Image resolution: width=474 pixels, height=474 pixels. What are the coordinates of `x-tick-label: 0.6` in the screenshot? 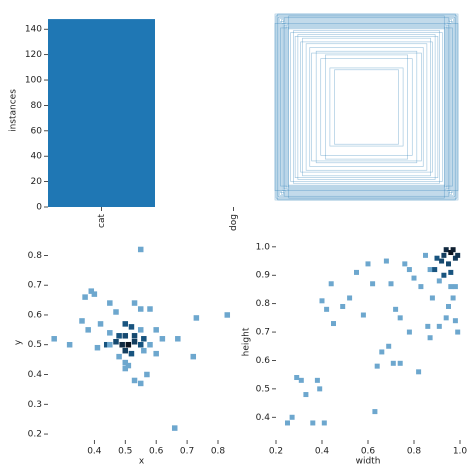 It's located at (156, 452).